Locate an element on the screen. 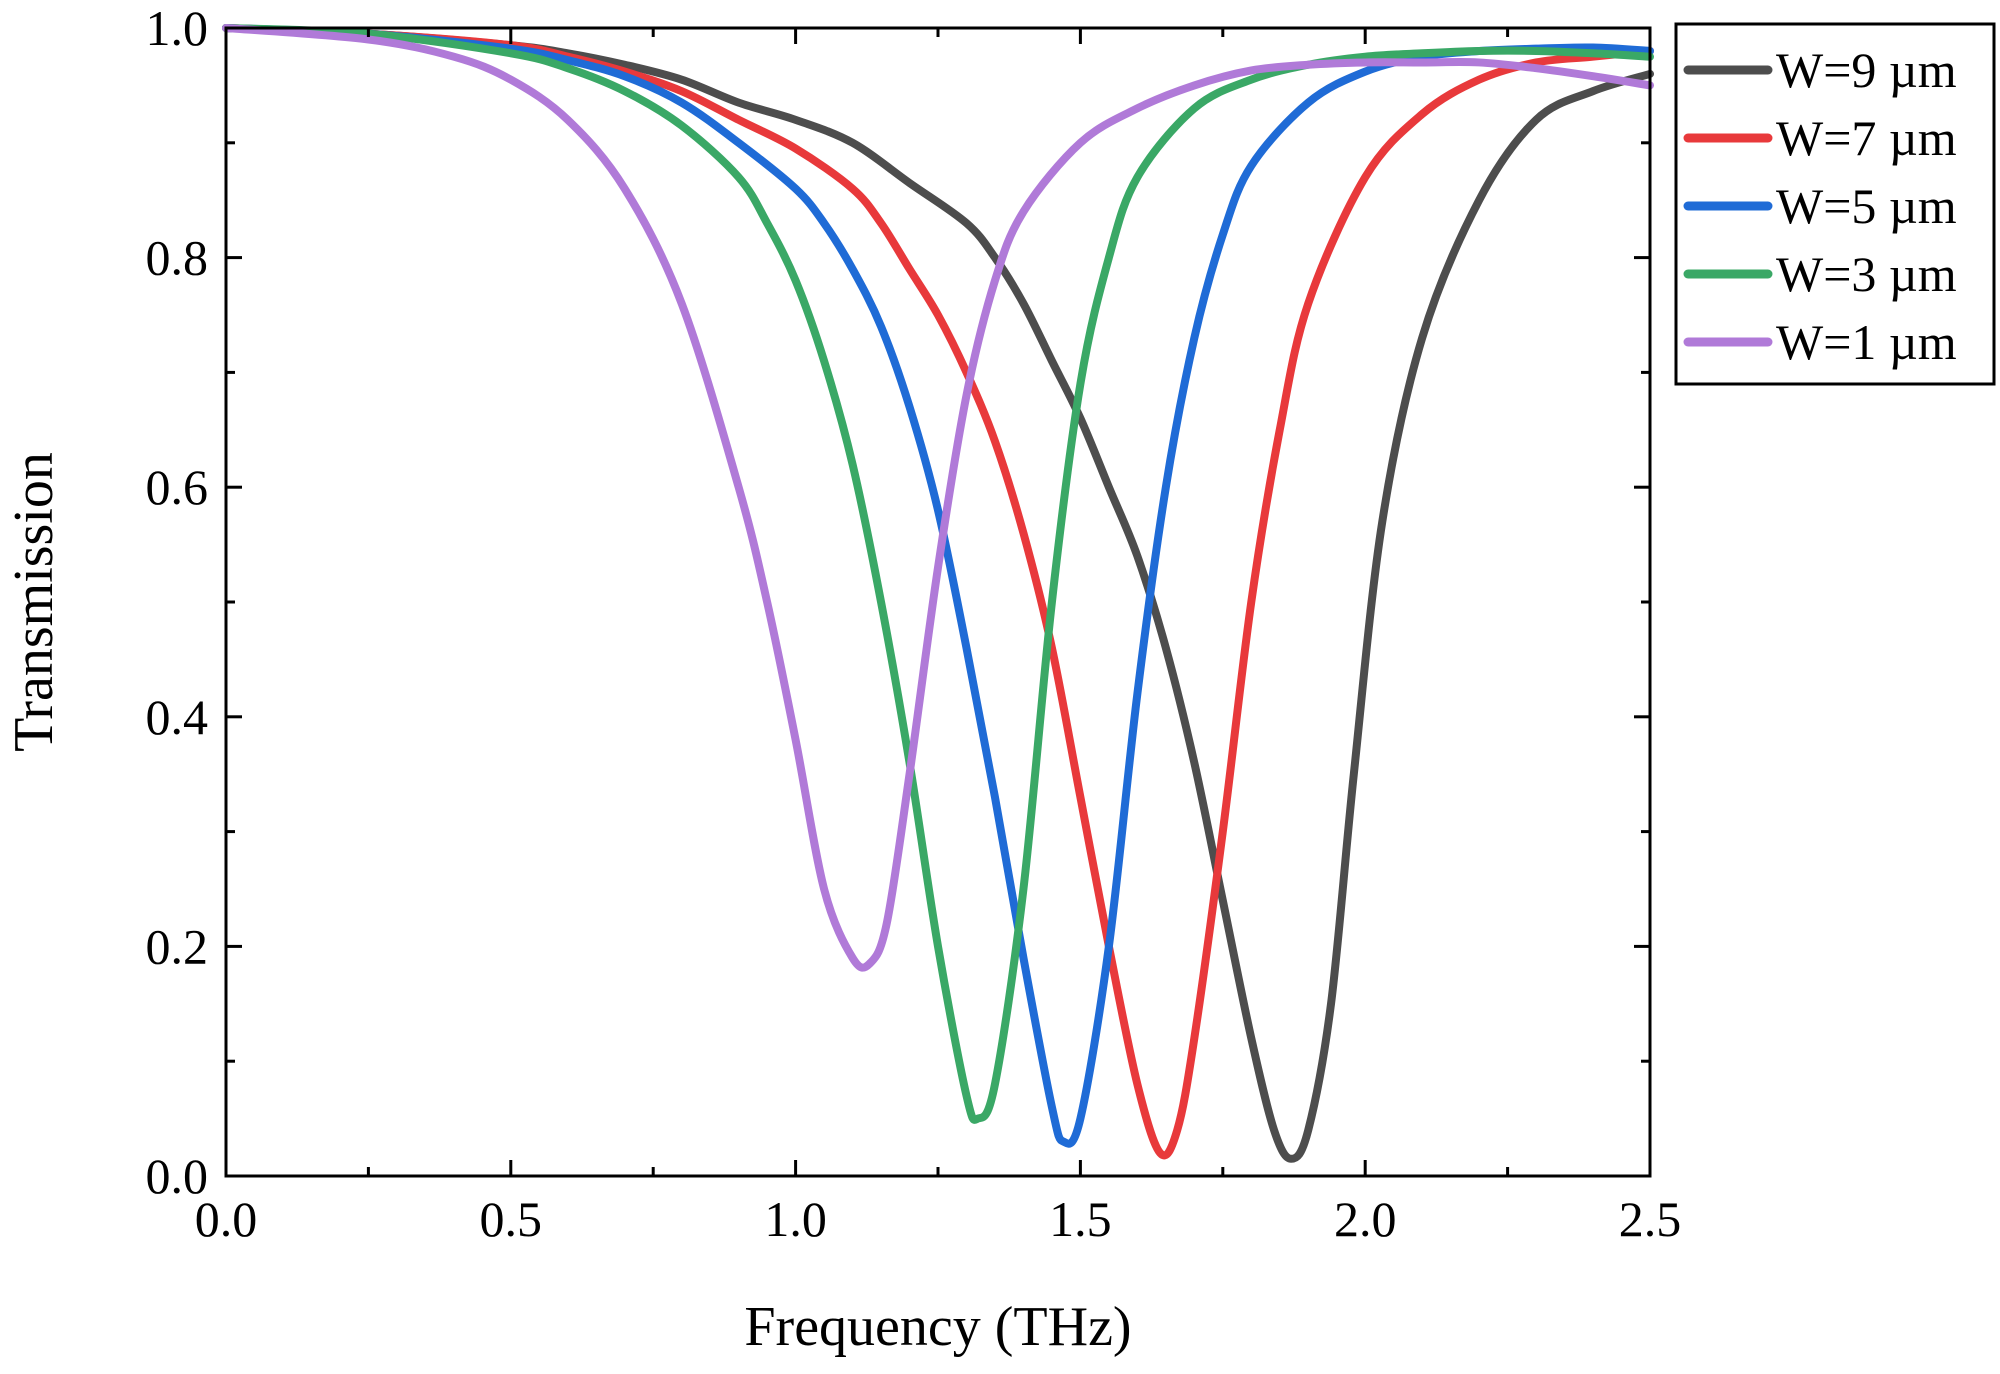  y-tick-label: 0.0 is located at coordinates (177, 1176).